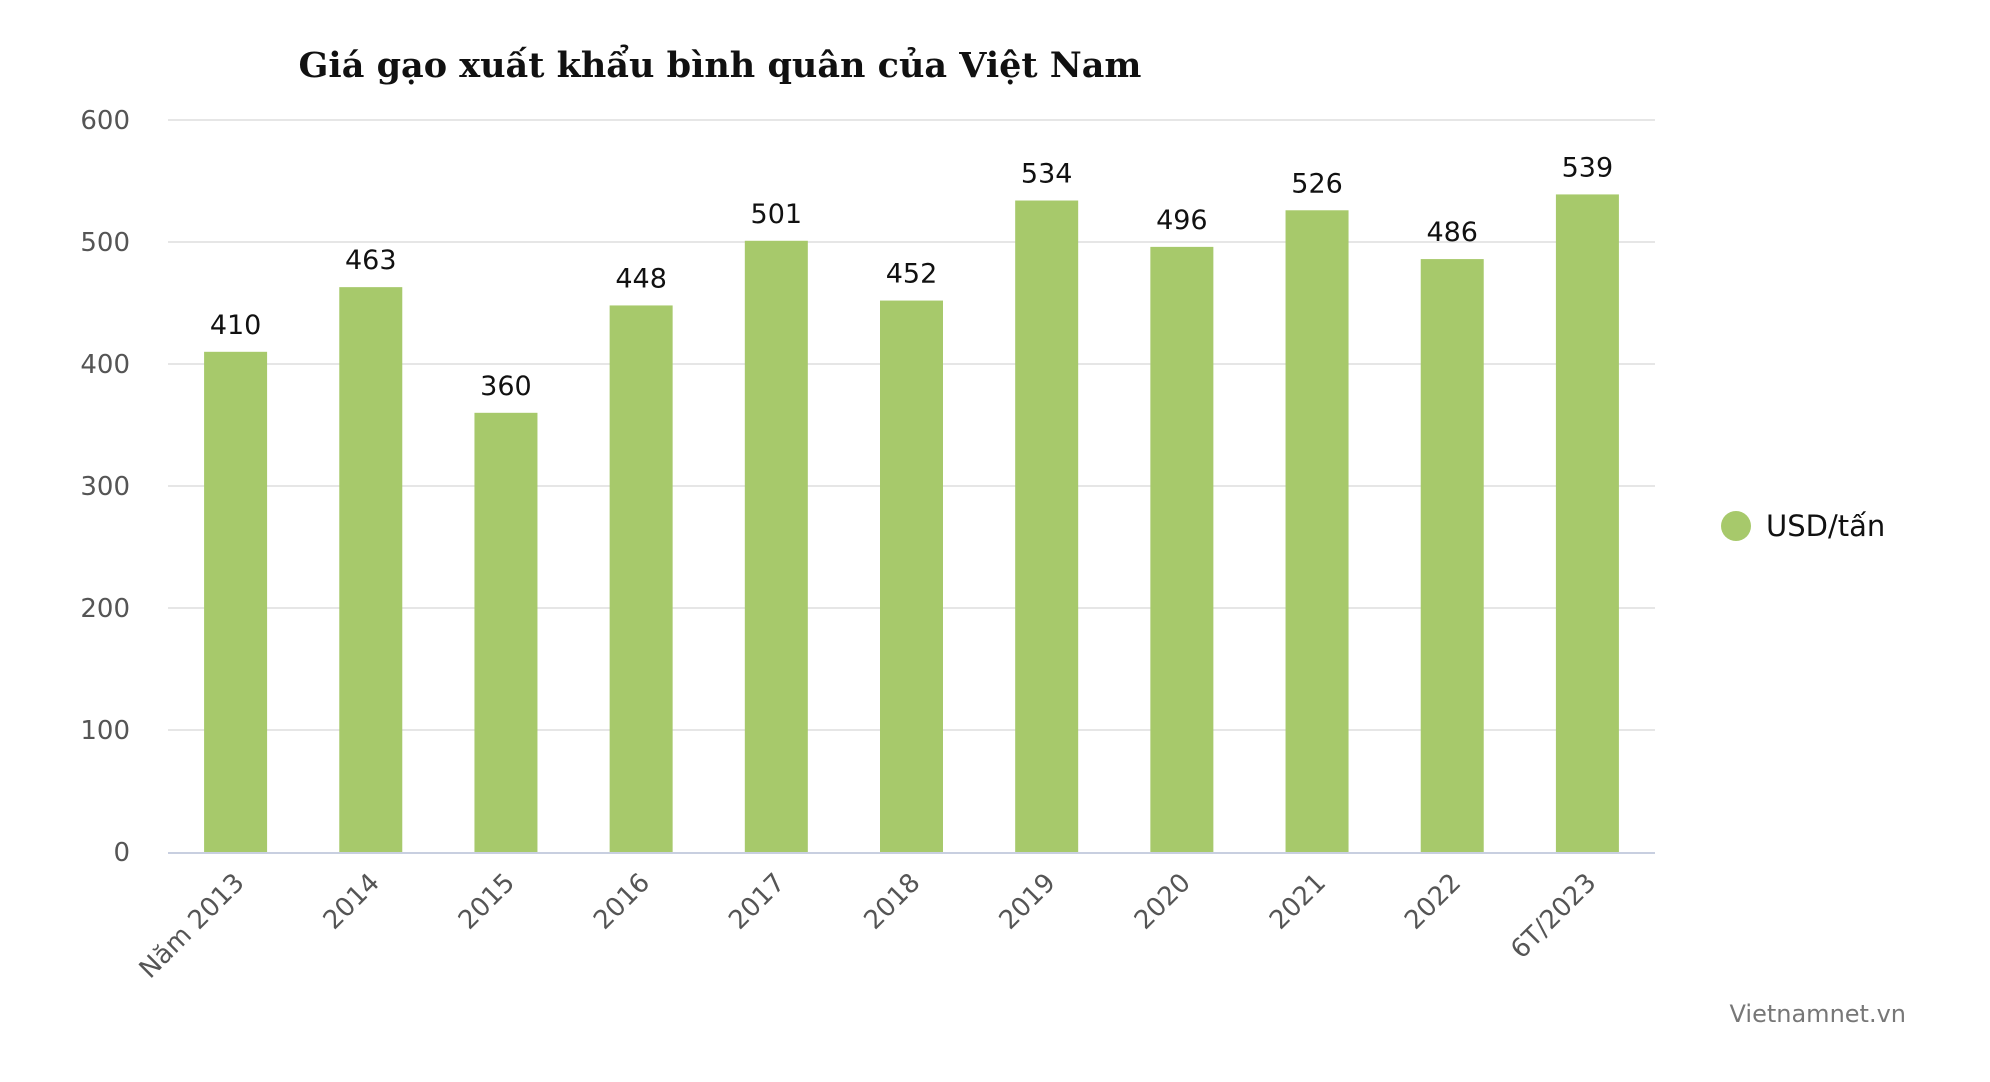 The height and width of the screenshot is (1082, 1990). I want to click on data-label: 463, so click(371, 260).